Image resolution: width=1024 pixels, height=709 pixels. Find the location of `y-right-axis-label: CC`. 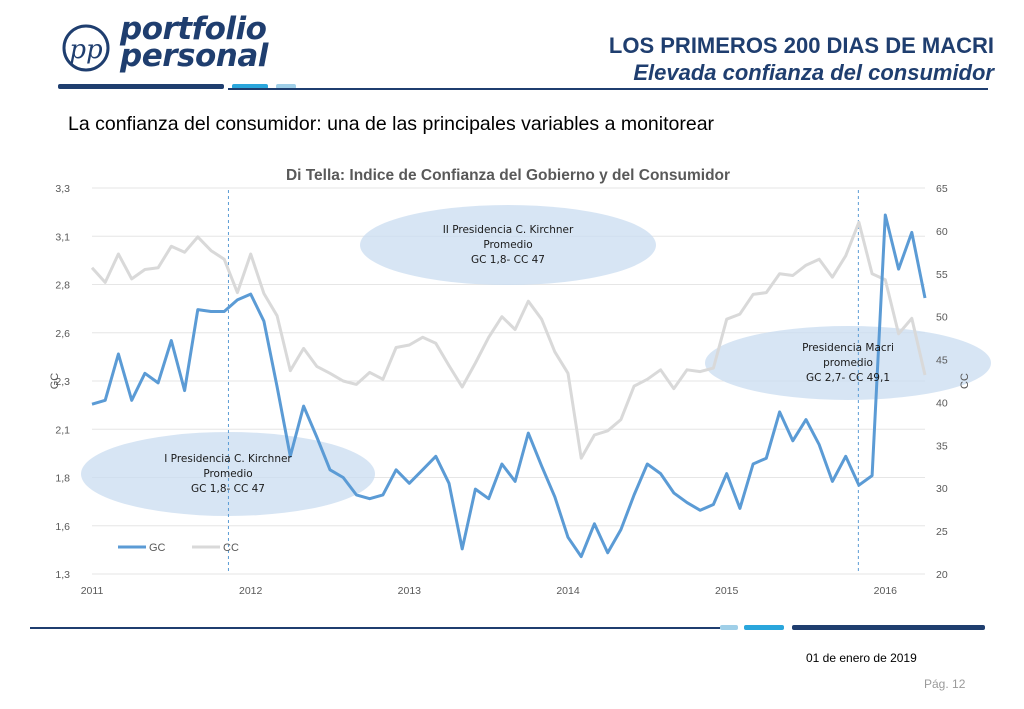

y-right-axis-label: CC is located at coordinates (965, 381).